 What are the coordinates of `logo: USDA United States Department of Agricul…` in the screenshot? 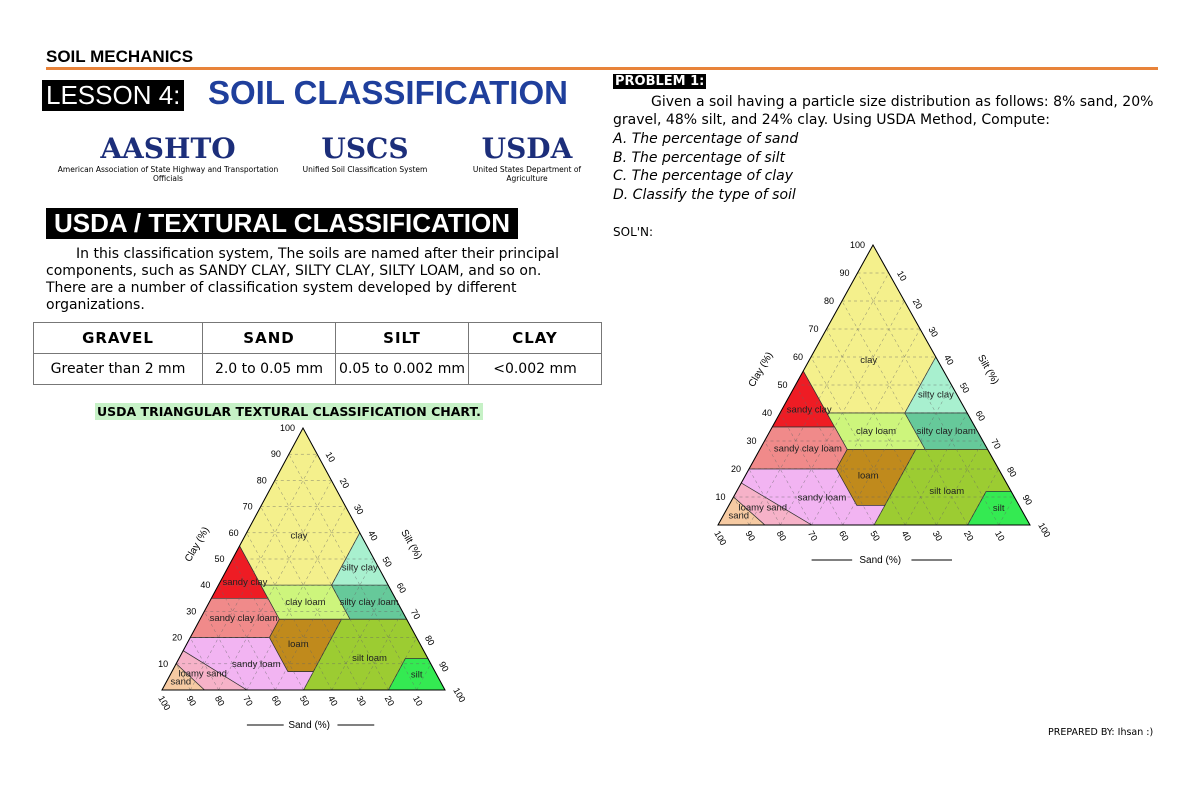 It's located at (527, 157).